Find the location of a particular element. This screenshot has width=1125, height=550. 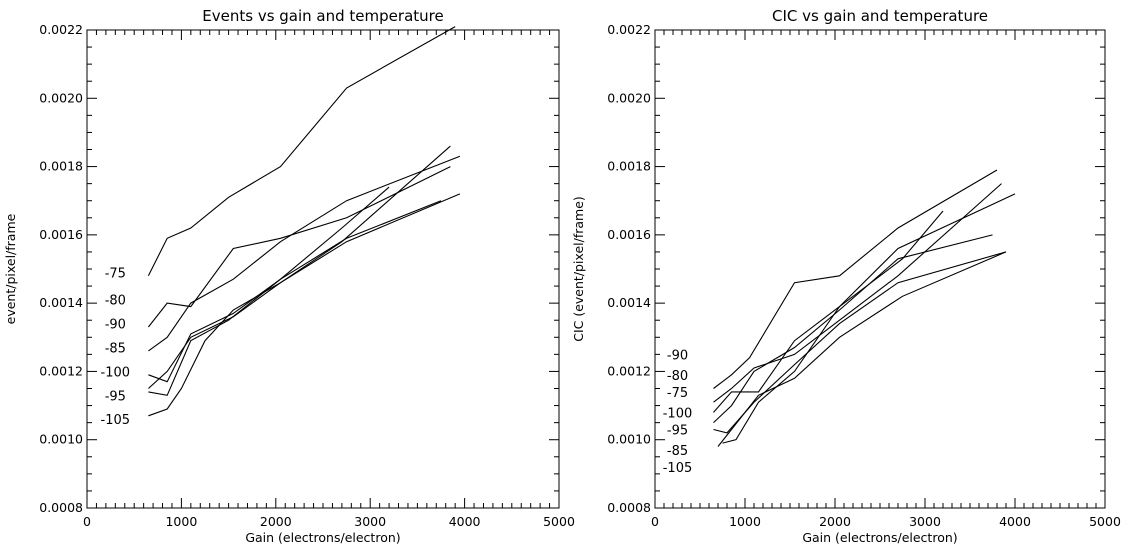

cic-y-tick-label: 0.0008 is located at coordinates (629, 507).